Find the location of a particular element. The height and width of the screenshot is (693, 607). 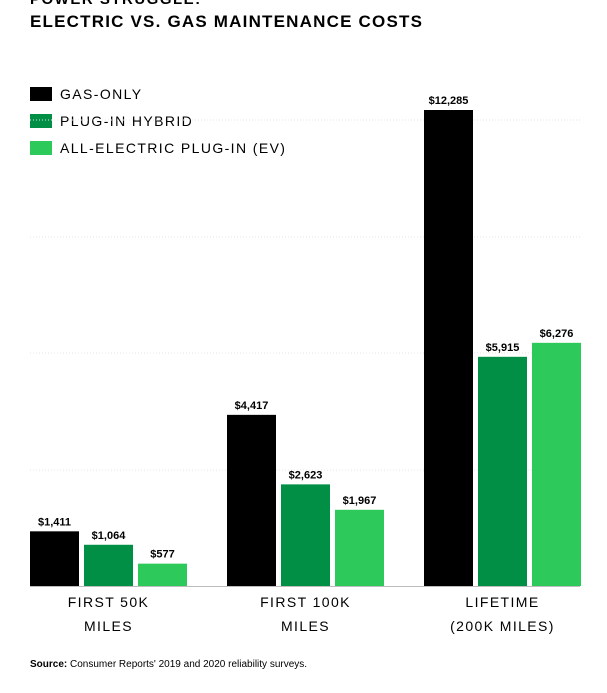

data-label-plug-in-hybrid-1: $2,623 is located at coordinates (306, 475).